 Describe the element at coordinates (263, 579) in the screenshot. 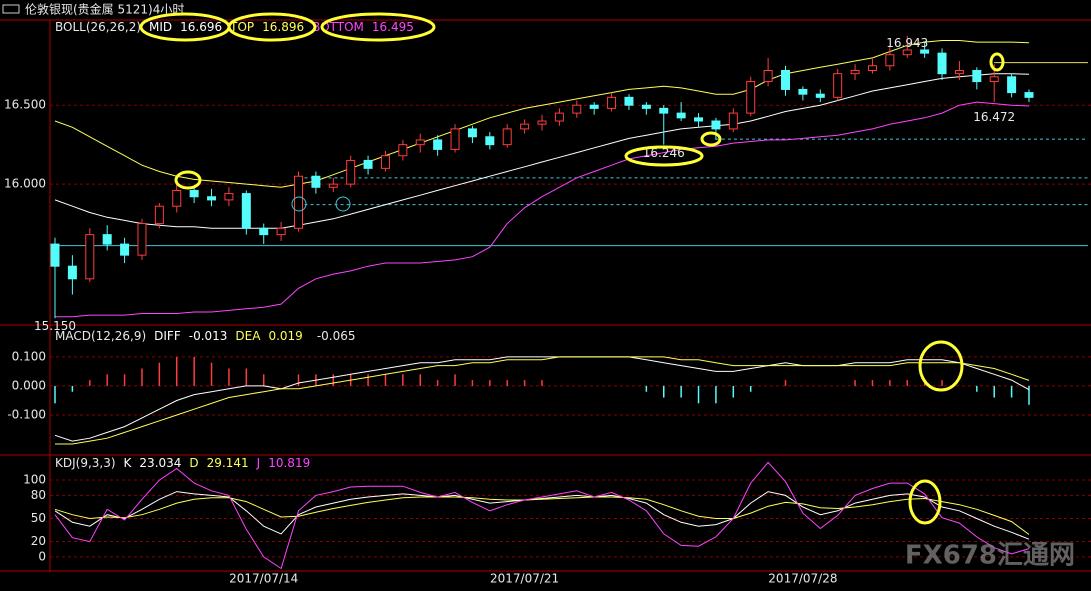

I see `x-tick-label: 2017/07/14` at that location.